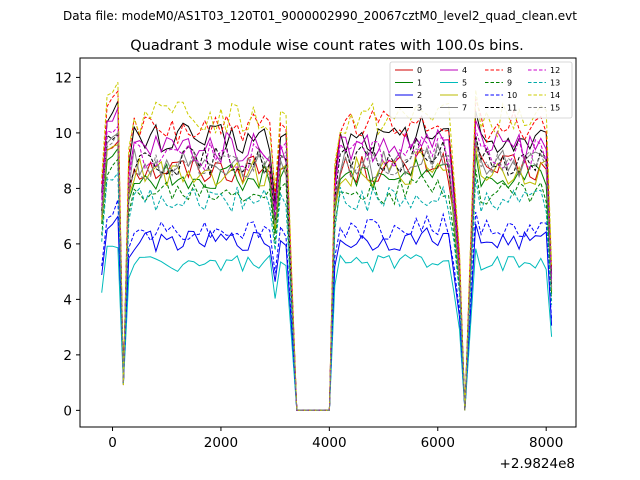 This screenshot has height=480, width=640. Describe the element at coordinates (555, 108) in the screenshot. I see `legend-label-15: 15` at that location.